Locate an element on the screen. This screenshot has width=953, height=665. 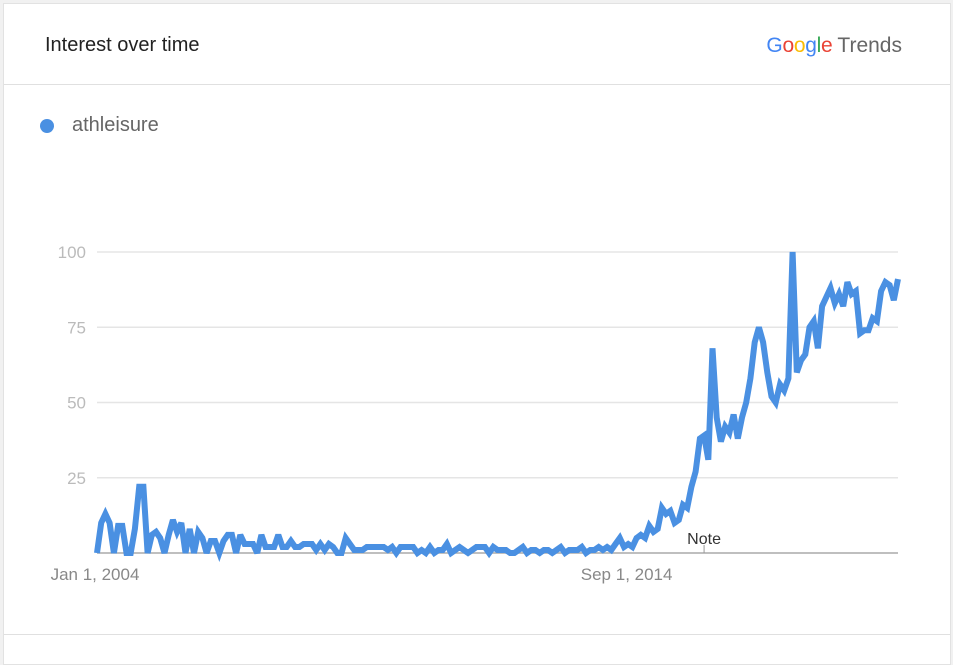
footer-divider is located at coordinates (477, 634).